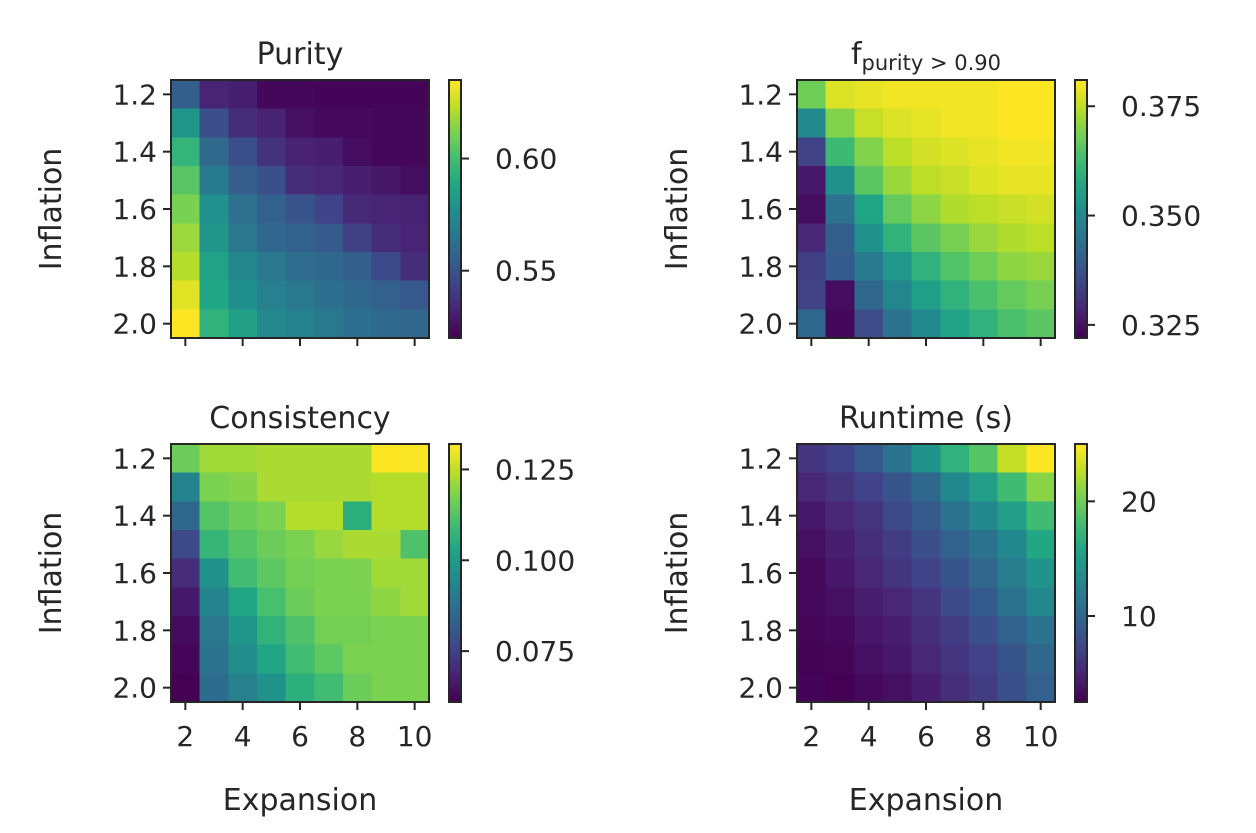 The image size is (1256, 833). Describe the element at coordinates (869, 736) in the screenshot. I see `x-tick-label: 4` at that location.